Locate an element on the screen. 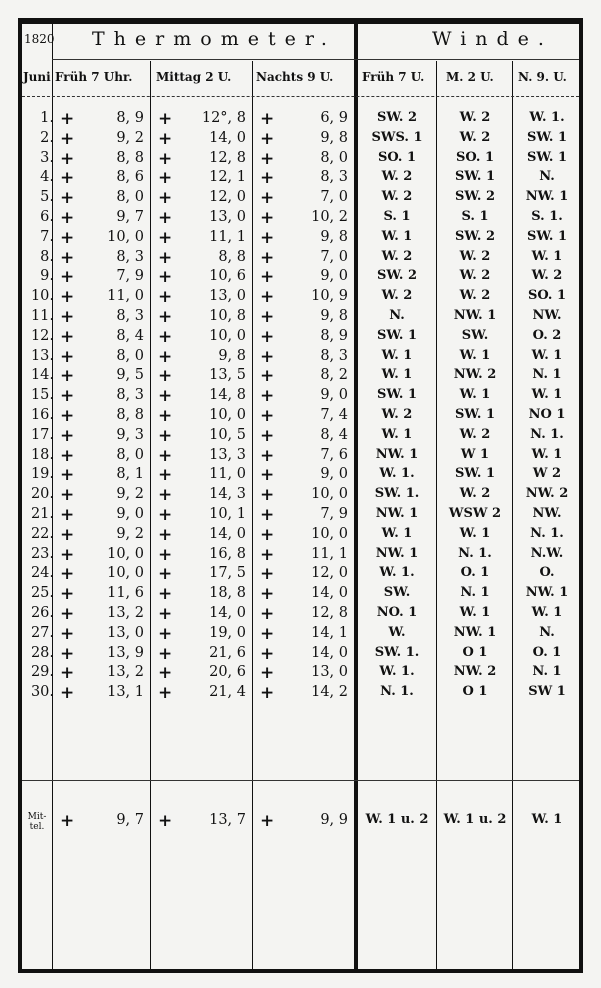 Image resolution: width=601 pixels, height=988 pixels. temperature-value: 8, 6 is located at coordinates (130, 177).